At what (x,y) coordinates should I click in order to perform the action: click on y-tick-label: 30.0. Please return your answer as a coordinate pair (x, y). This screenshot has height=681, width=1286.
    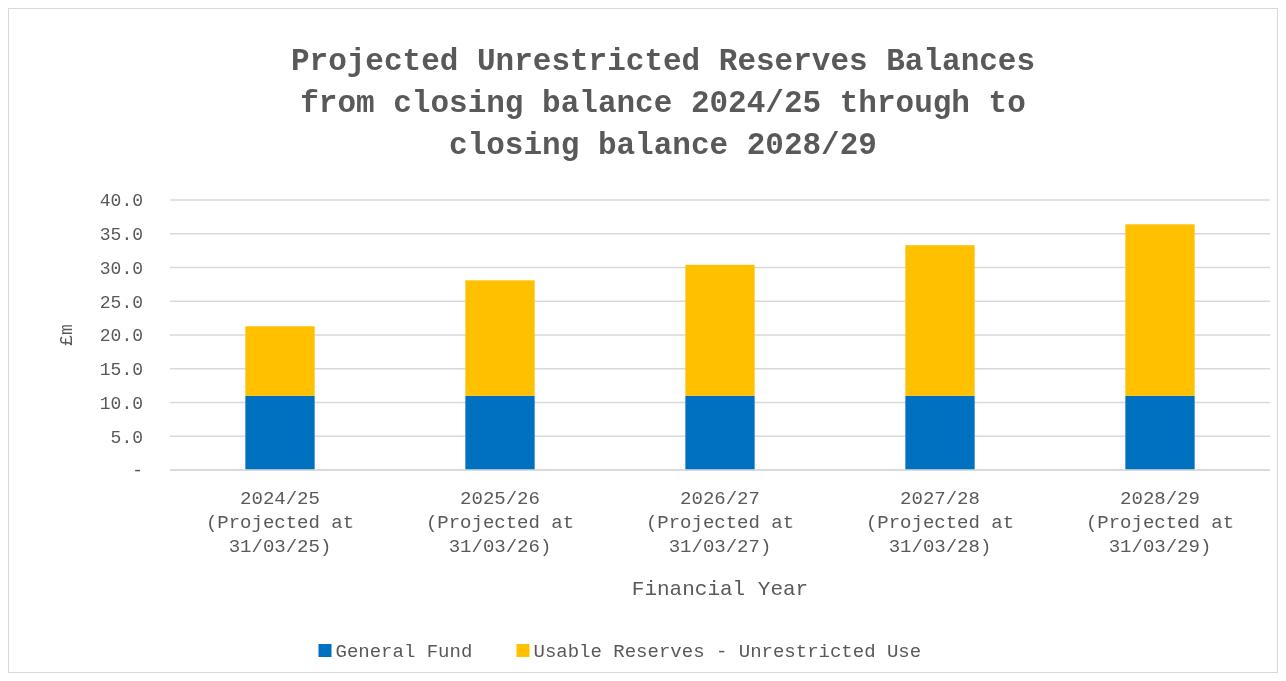
    Looking at the image, I should click on (121, 268).